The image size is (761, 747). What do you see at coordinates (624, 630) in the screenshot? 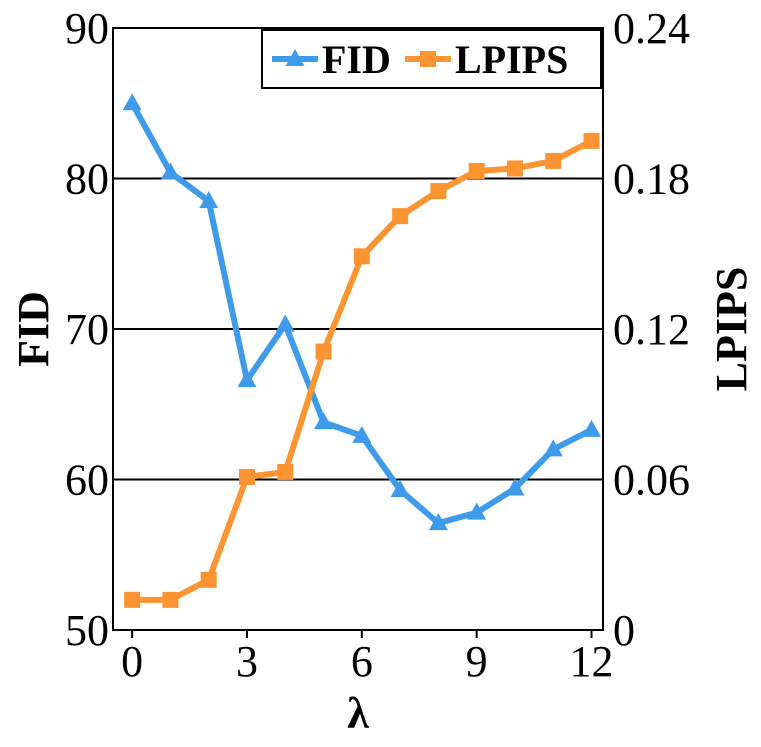
I see `y-right-tick-label: 0` at bounding box center [624, 630].